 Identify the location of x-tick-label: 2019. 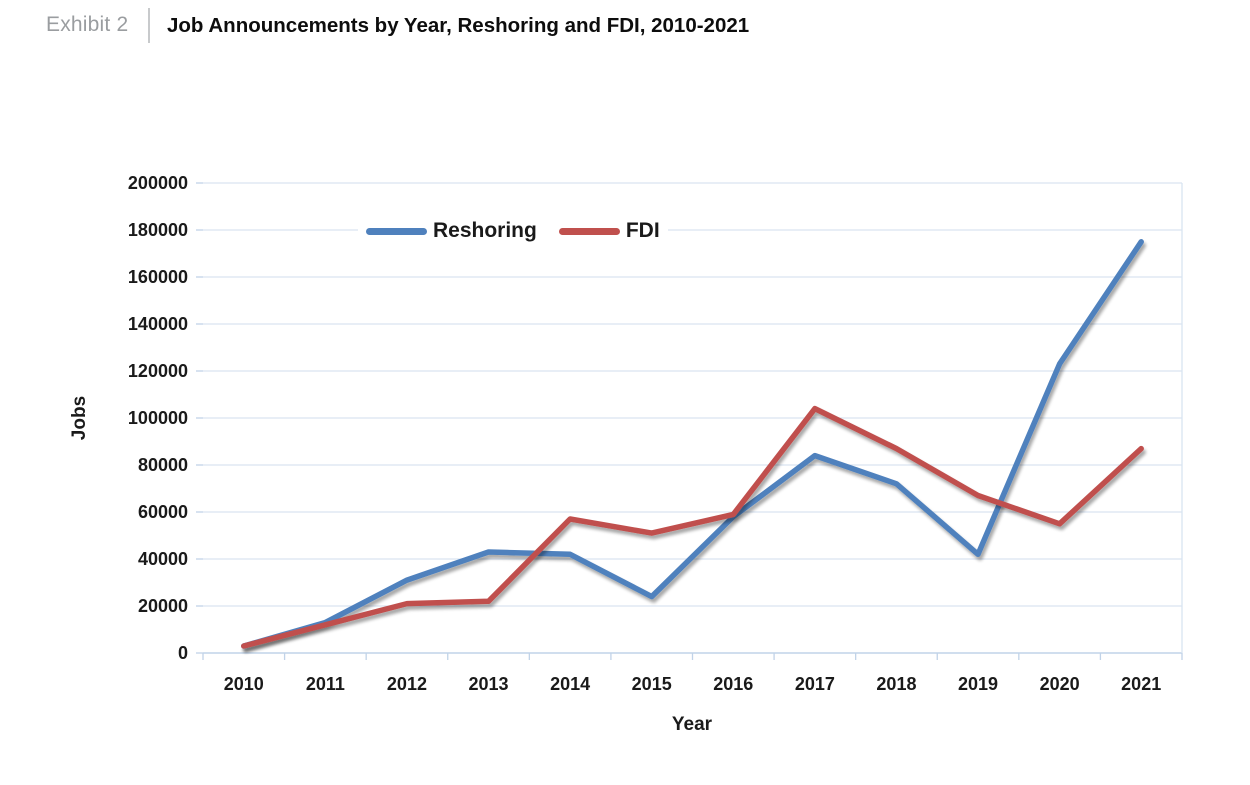
(978, 684).